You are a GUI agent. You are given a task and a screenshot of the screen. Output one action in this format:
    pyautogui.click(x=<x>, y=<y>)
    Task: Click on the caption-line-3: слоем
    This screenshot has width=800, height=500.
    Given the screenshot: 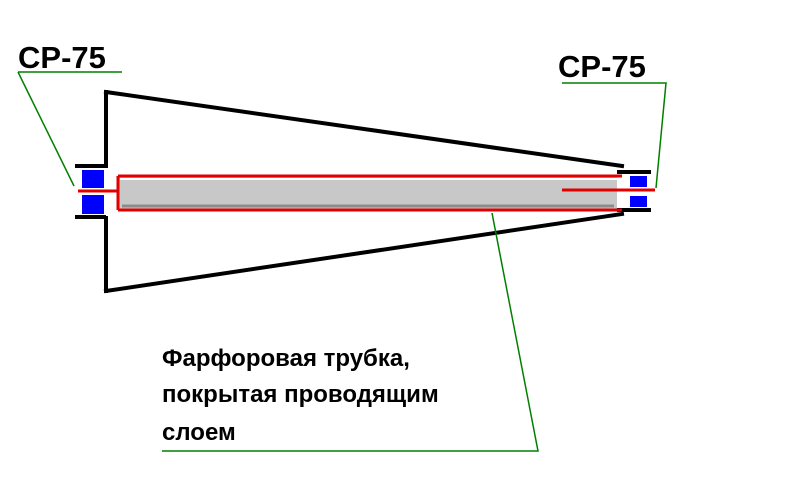 What is the action you would take?
    pyautogui.click(x=199, y=432)
    